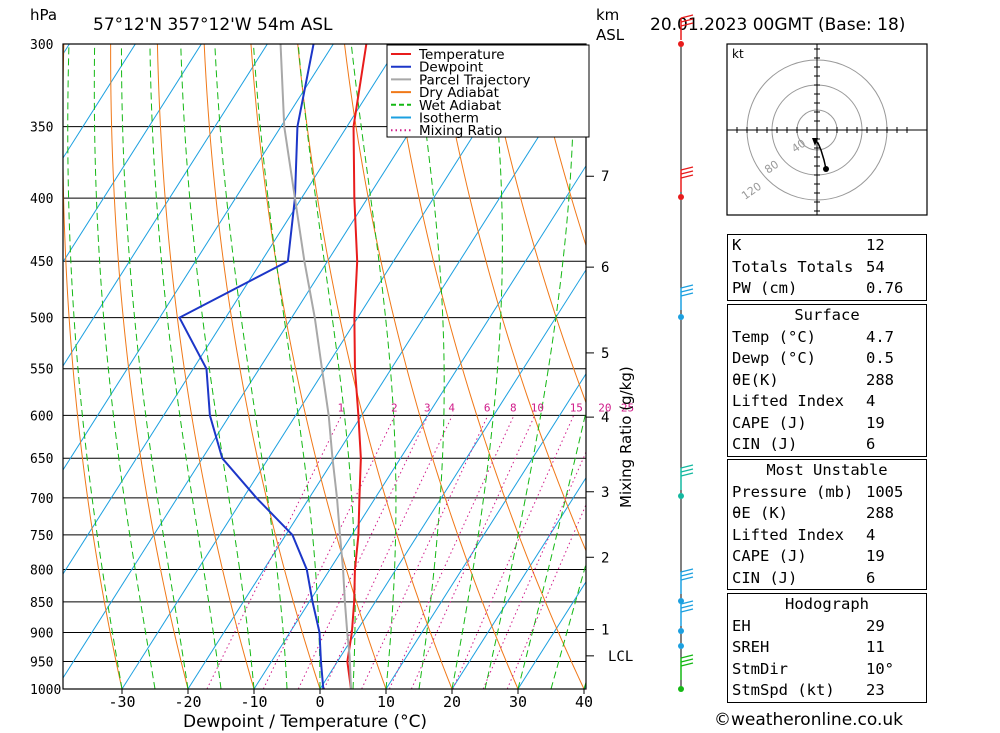  Describe the element at coordinates (885, 288) in the screenshot. I see `row-value: 0.76` at that location.